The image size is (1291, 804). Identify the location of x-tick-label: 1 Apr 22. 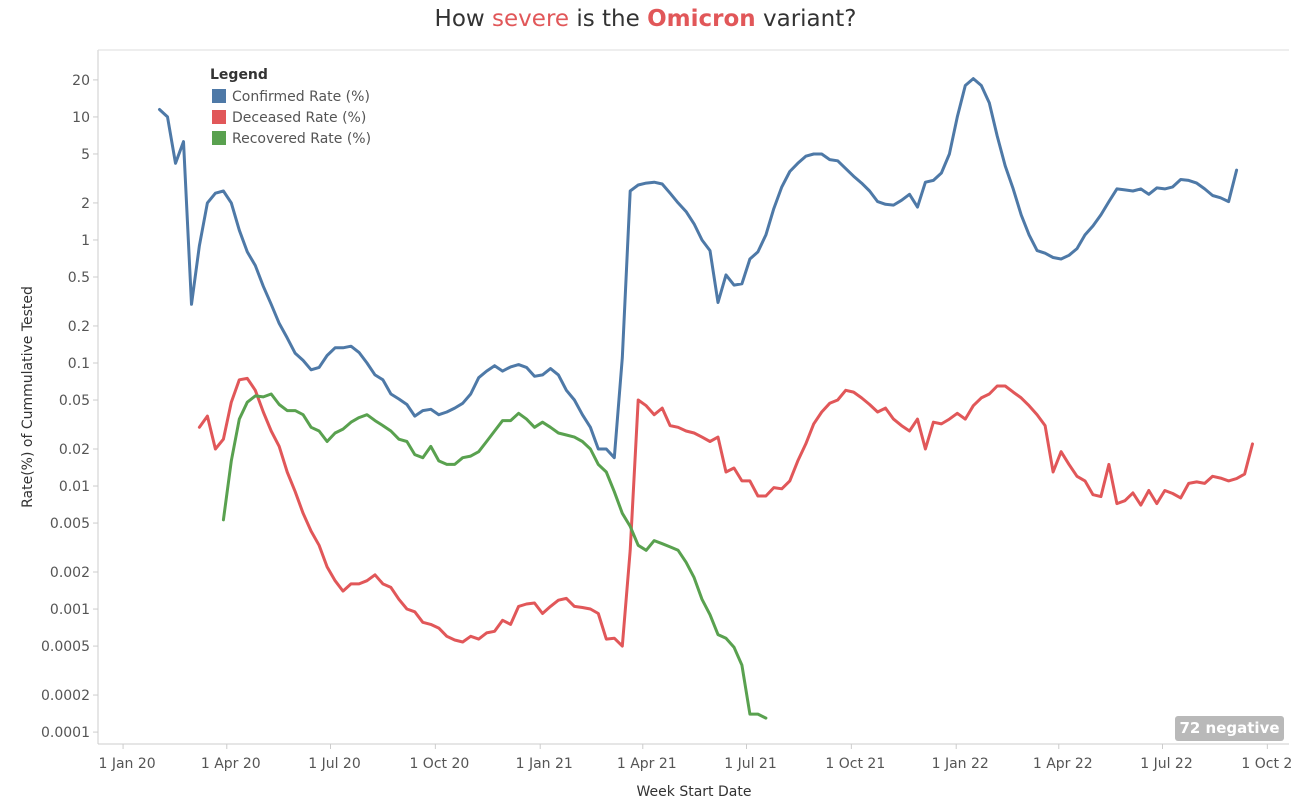
(1063, 764).